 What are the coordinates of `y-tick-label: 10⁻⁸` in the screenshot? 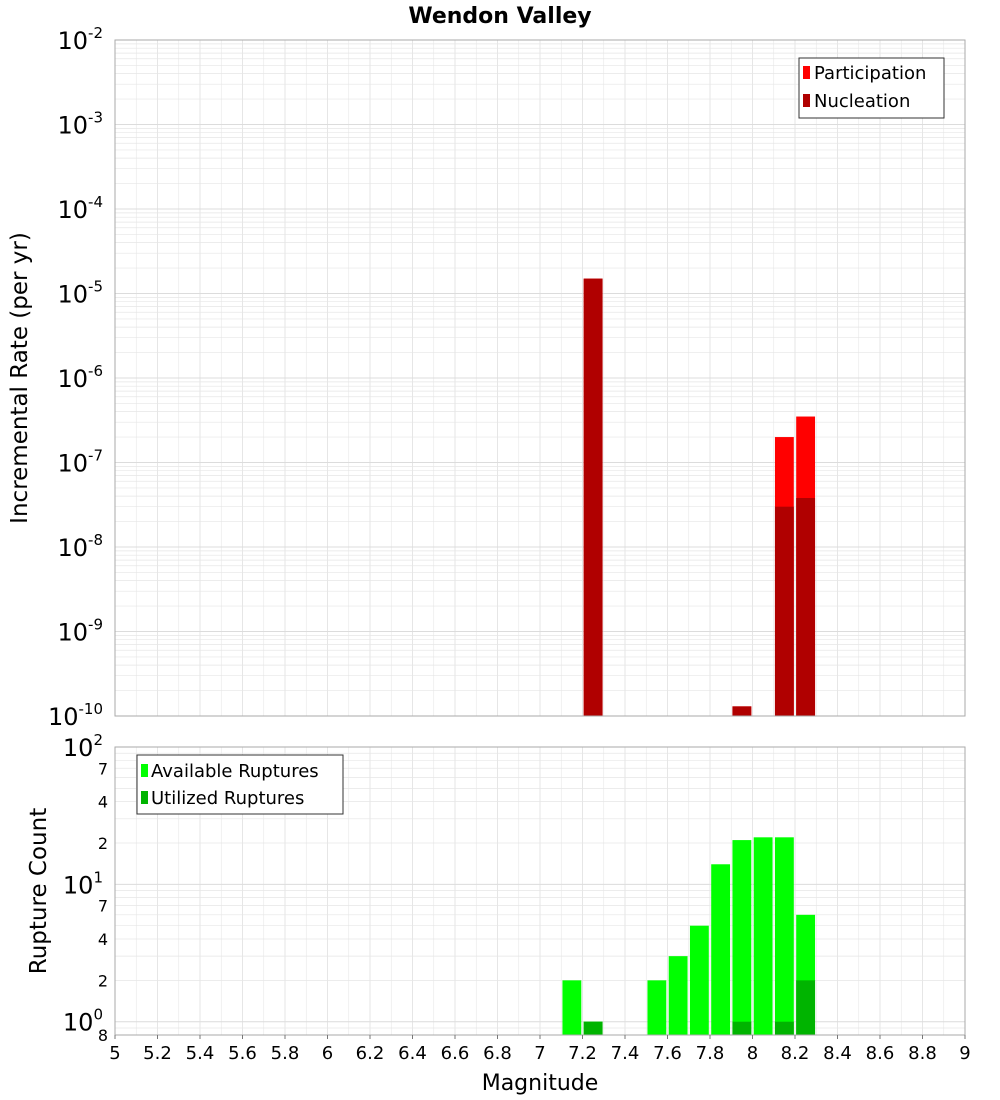 It's located at (80, 546).